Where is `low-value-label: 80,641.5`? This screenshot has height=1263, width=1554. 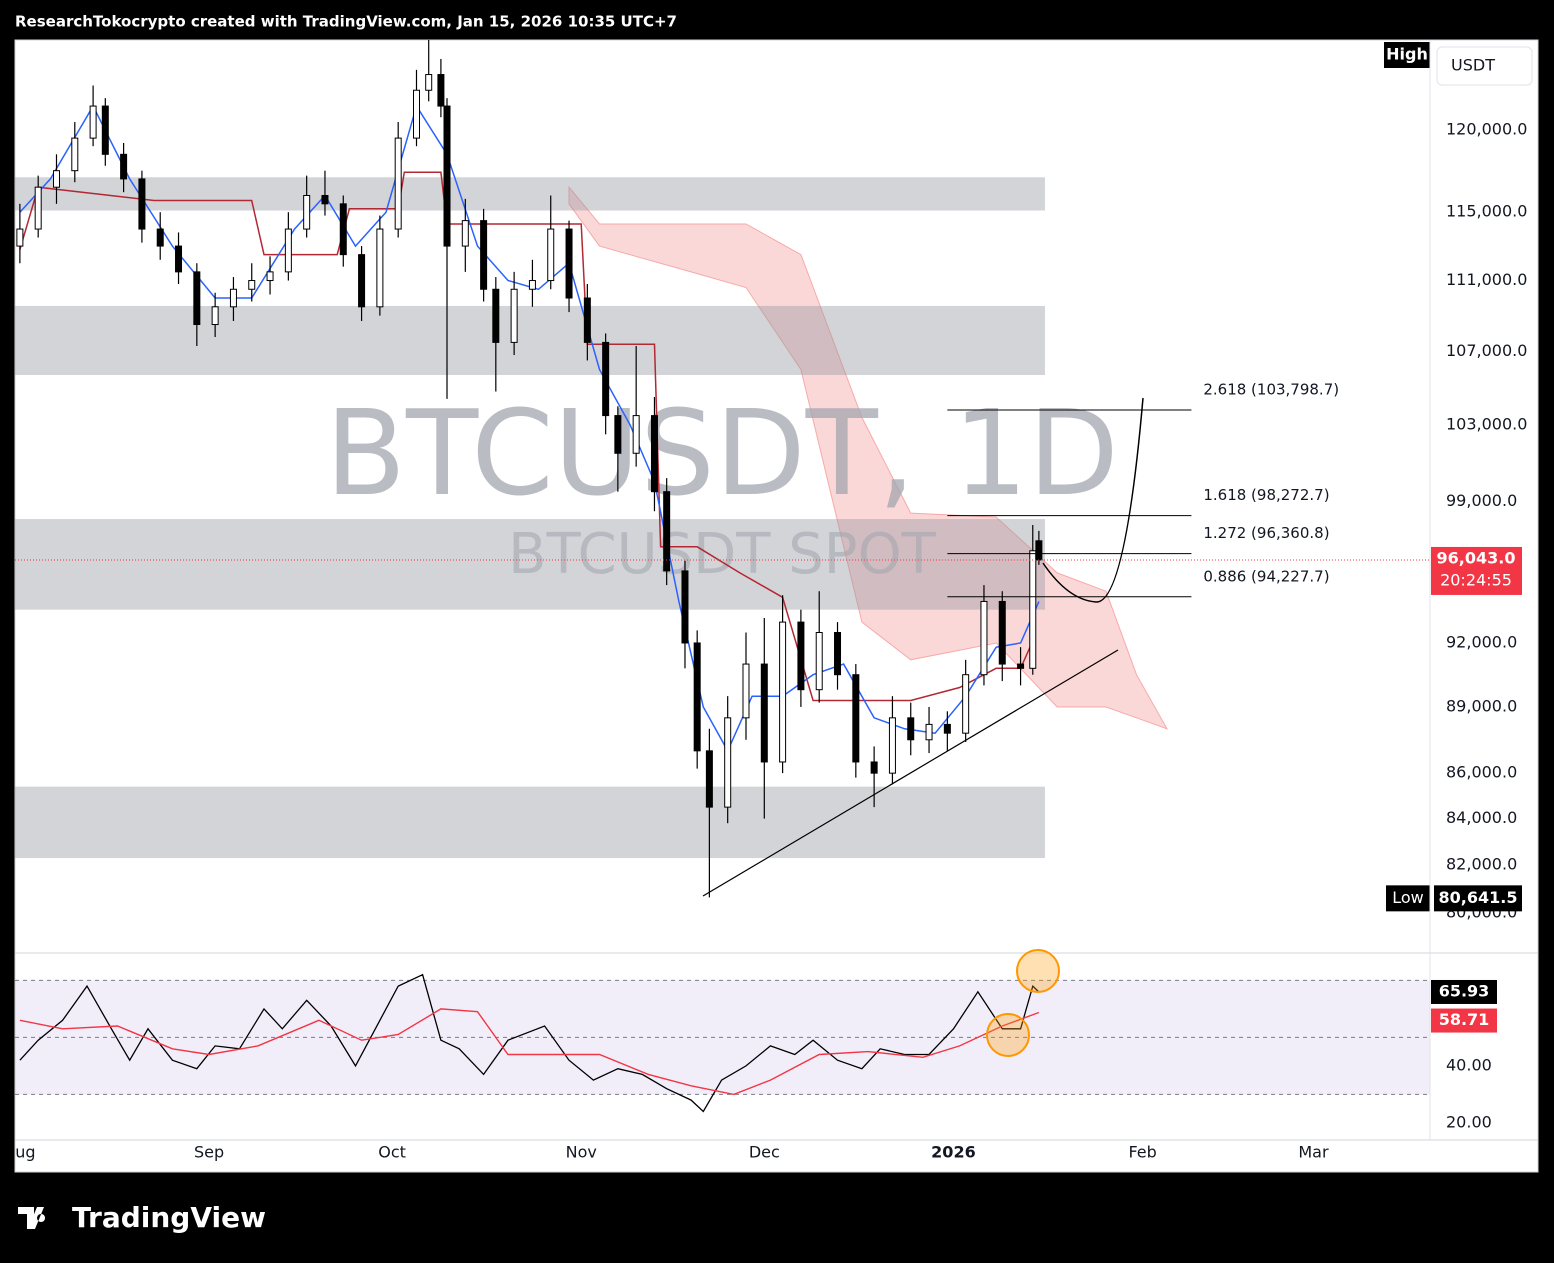 low-value-label: 80,641.5 is located at coordinates (1478, 897).